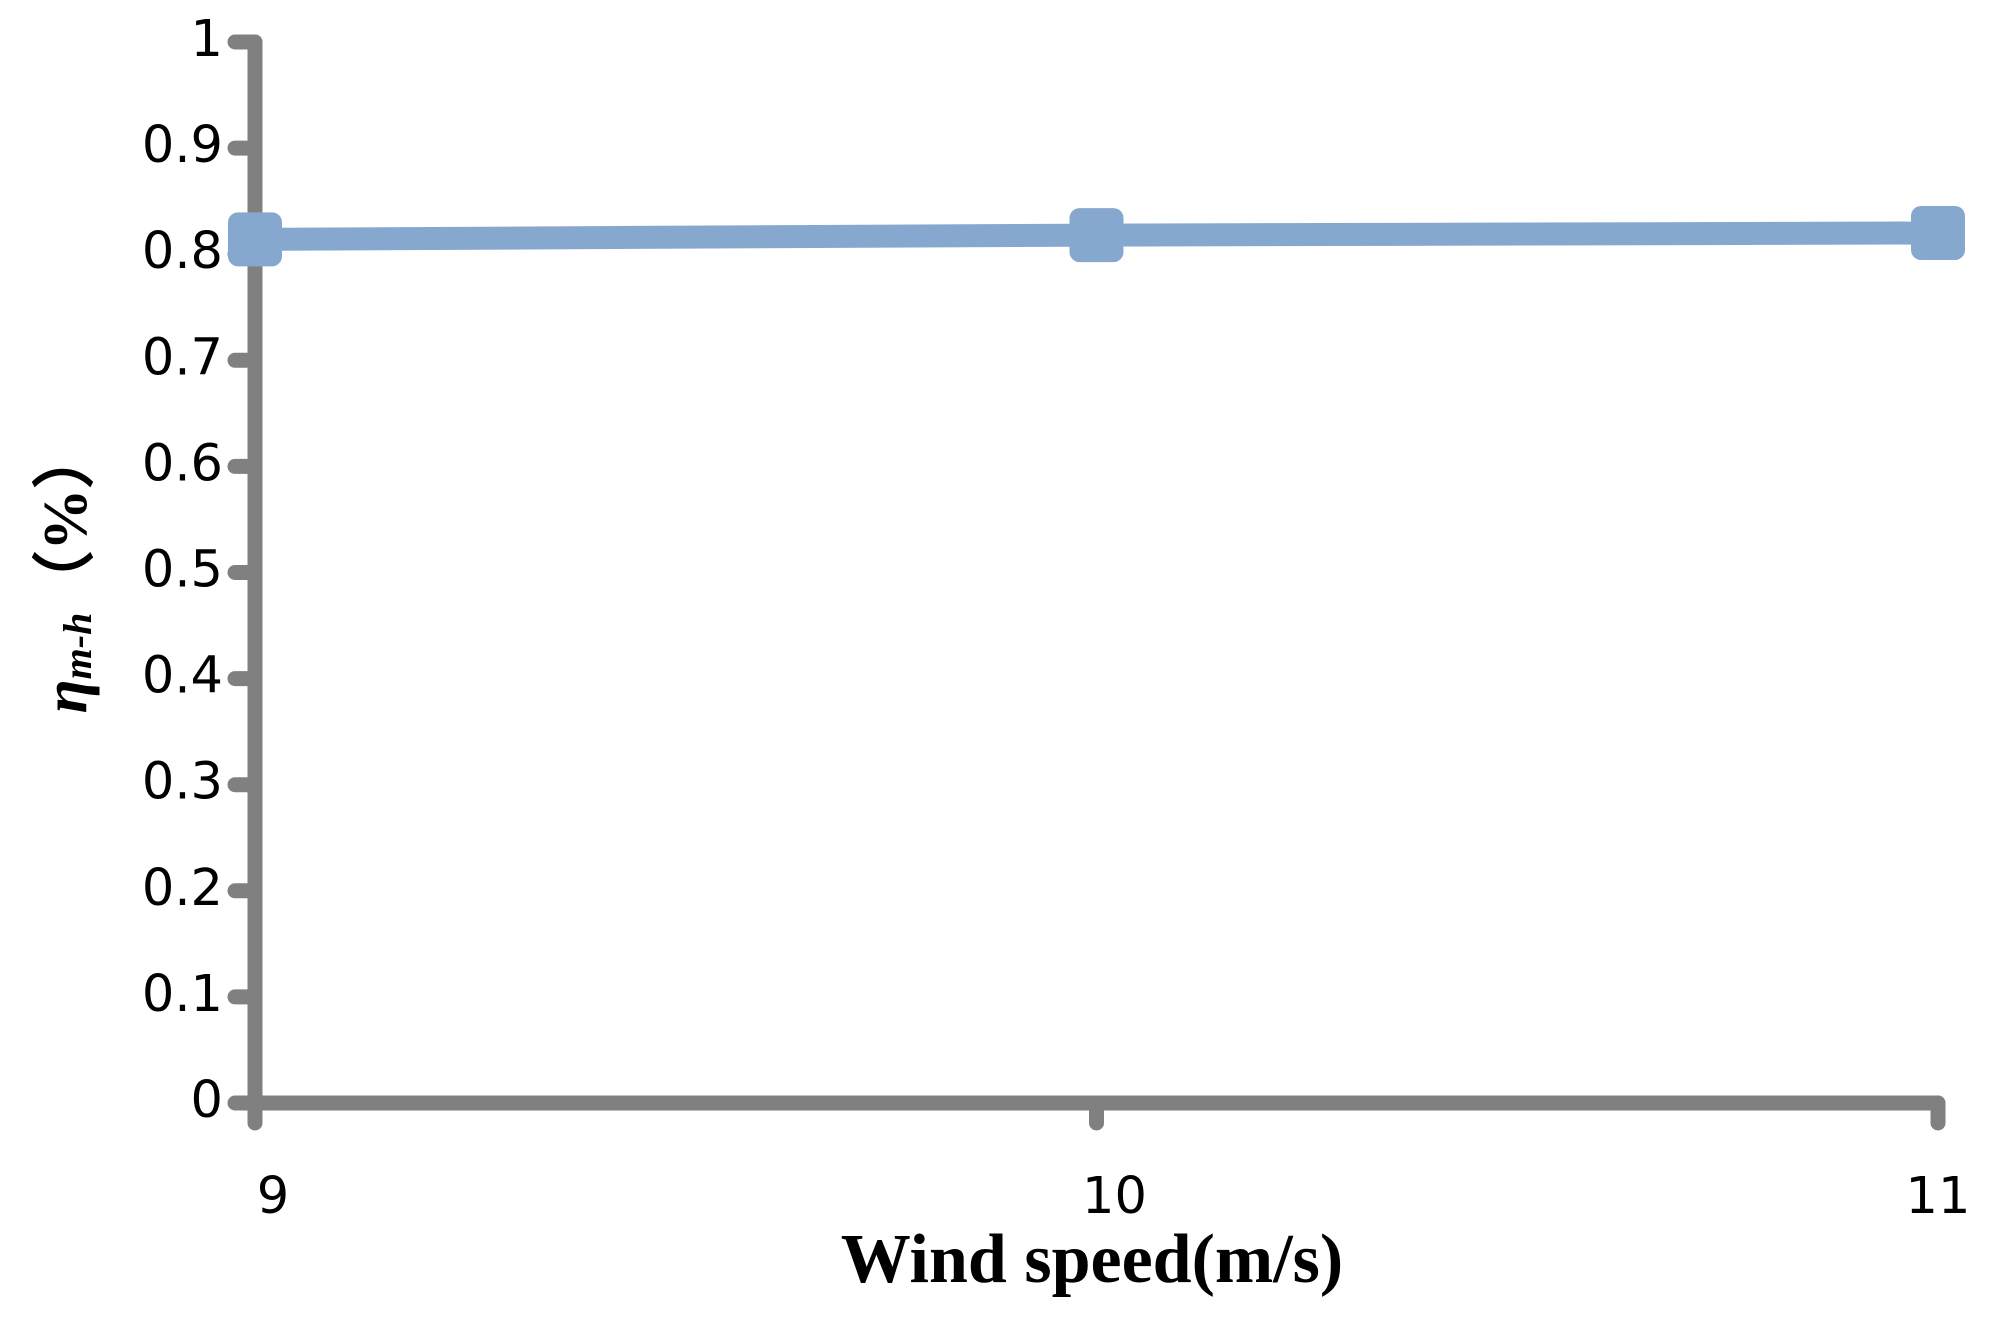 This screenshot has height=1334, width=1994. I want to click on y-tick-label: 0.4, so click(182, 676).